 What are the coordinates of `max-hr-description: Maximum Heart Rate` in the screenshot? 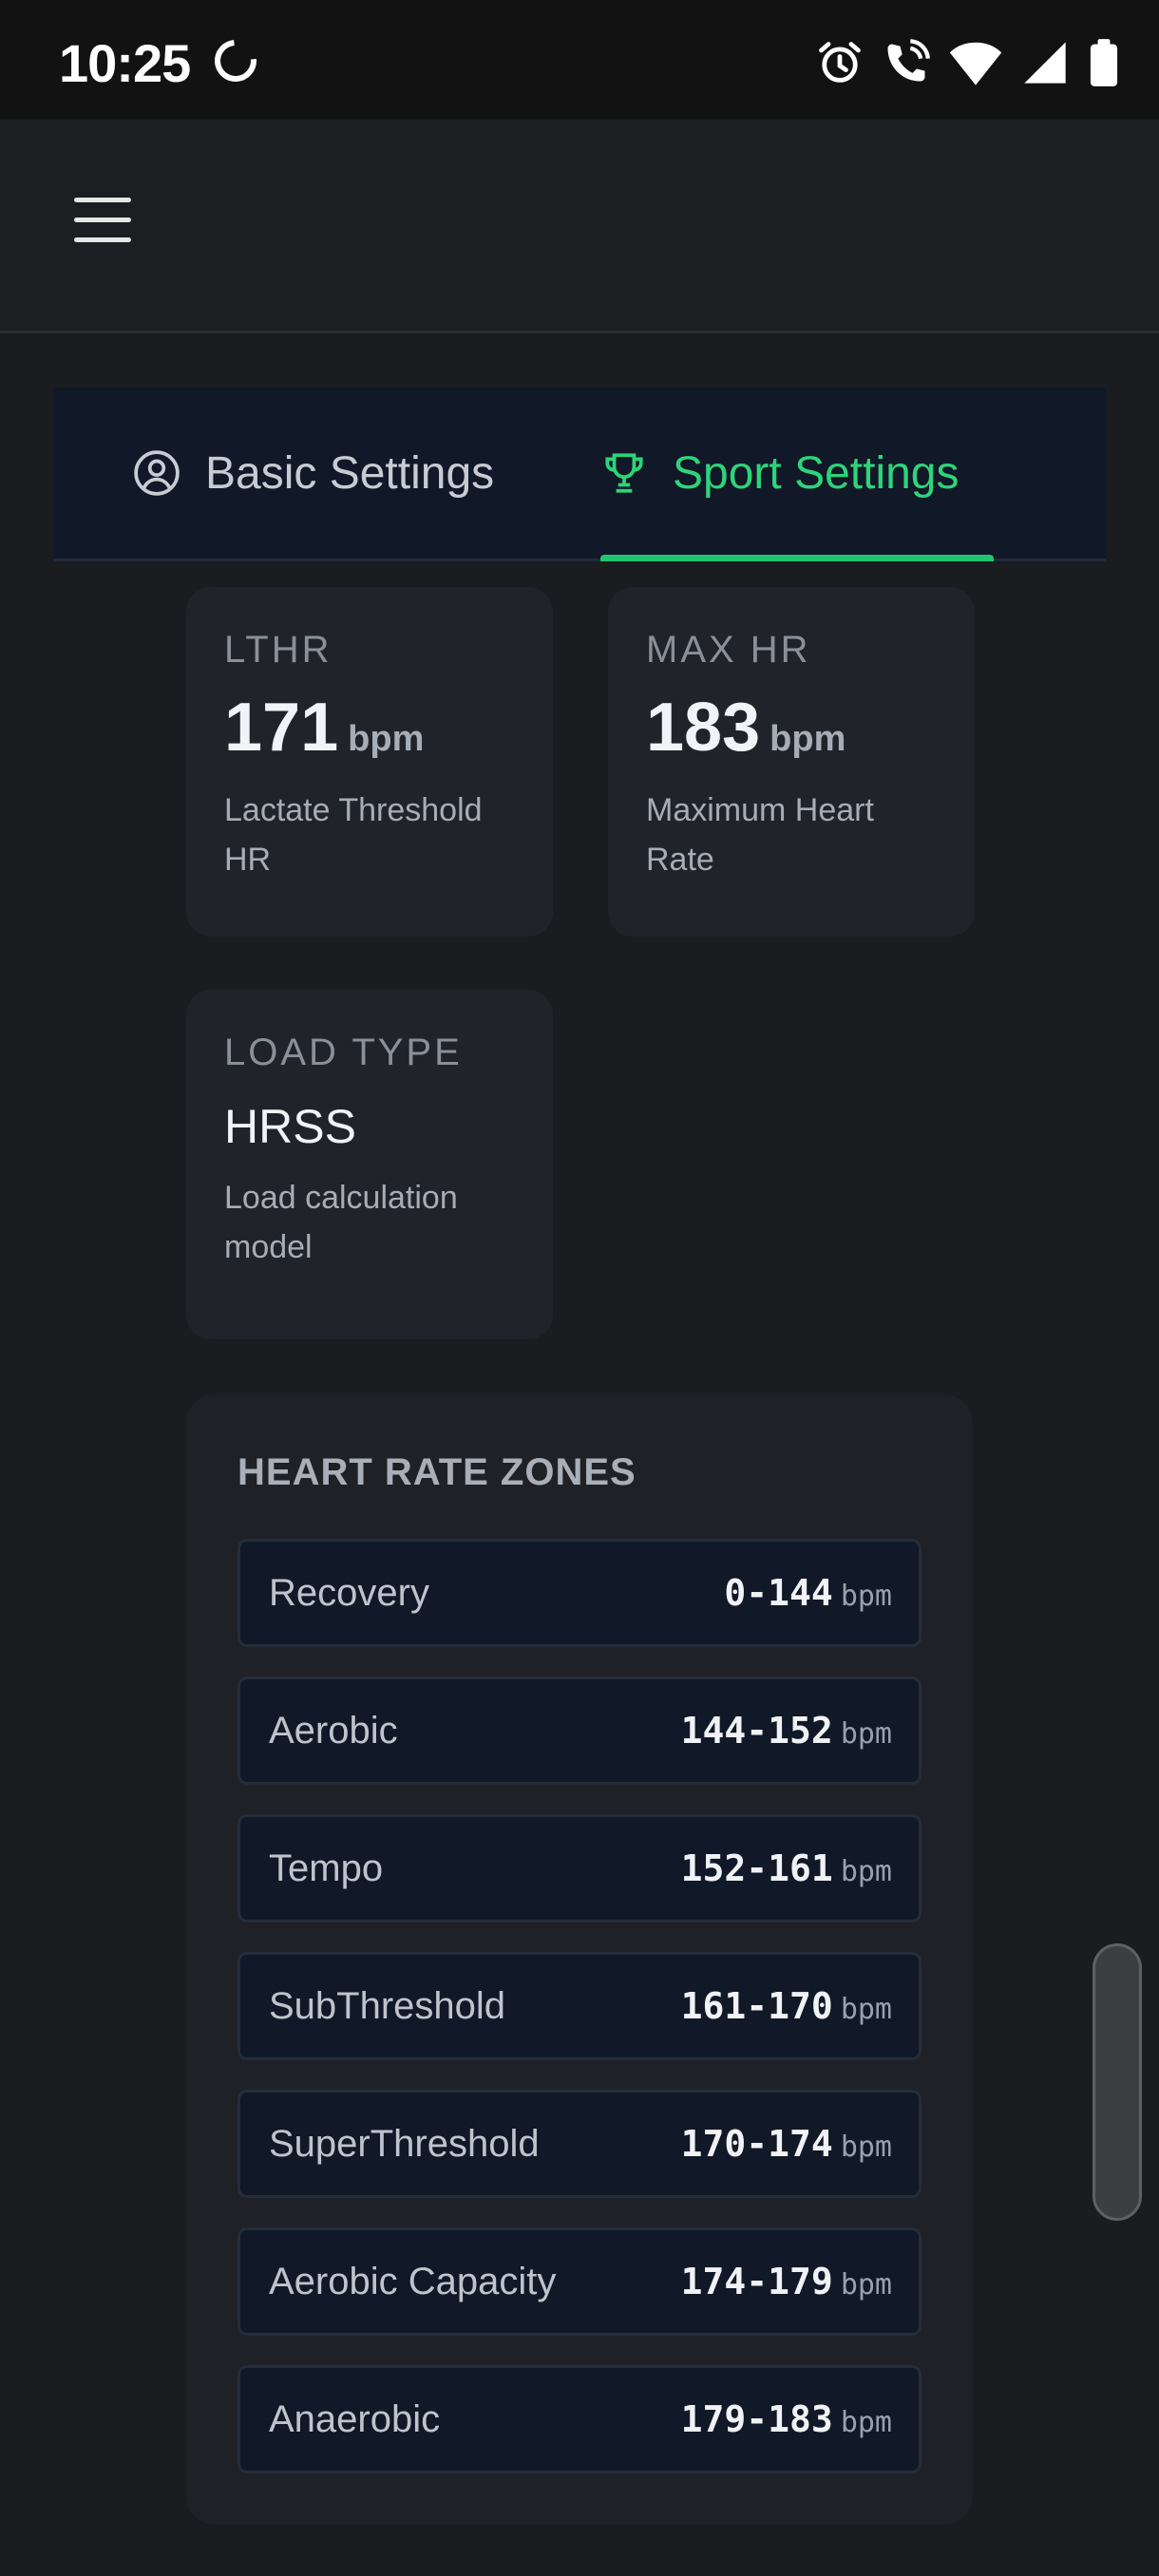 It's located at (760, 835).